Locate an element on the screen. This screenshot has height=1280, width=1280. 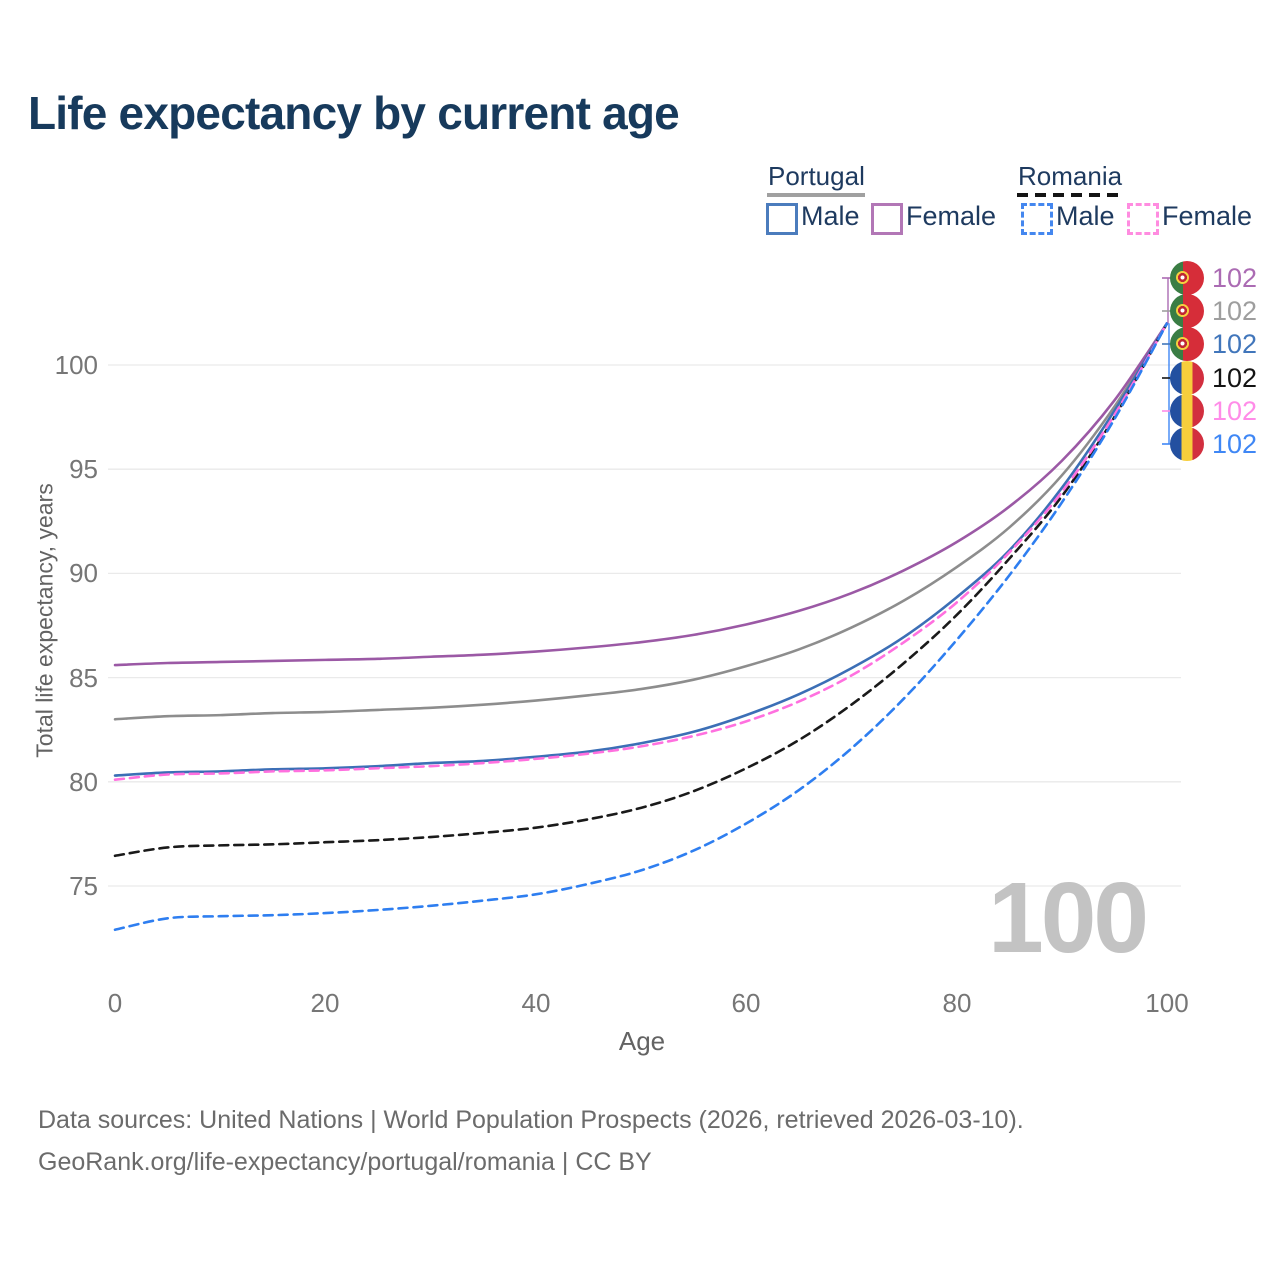
x-tick-100: 100 is located at coordinates (1167, 1003).